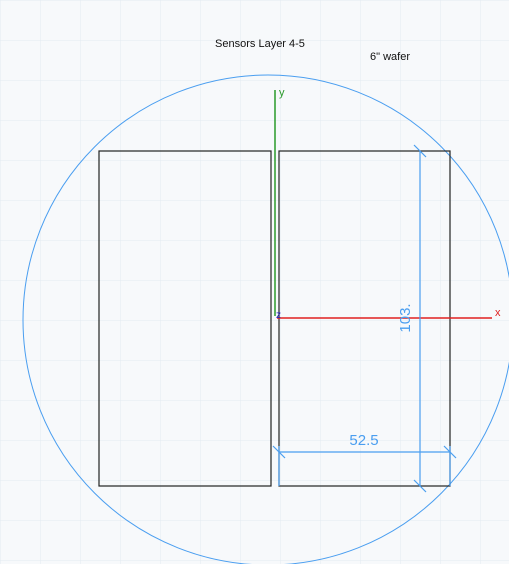 The image size is (509, 564). I want to click on height-dimension, so click(420, 318).